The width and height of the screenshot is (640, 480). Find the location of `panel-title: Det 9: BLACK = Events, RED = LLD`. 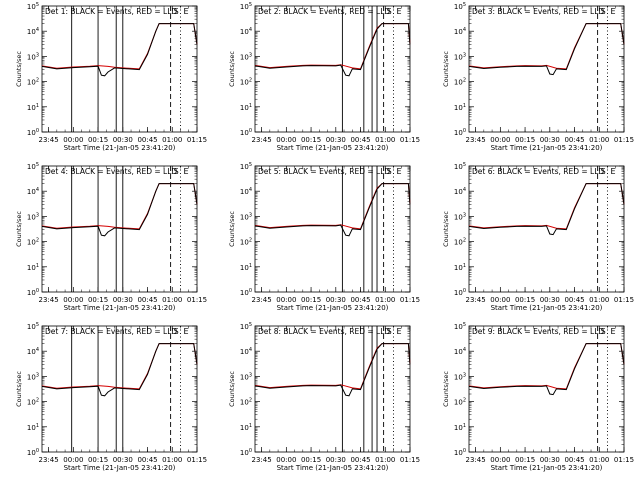

panel-title: Det 9: BLACK = Events, RED = LLD is located at coordinates (538, 331).